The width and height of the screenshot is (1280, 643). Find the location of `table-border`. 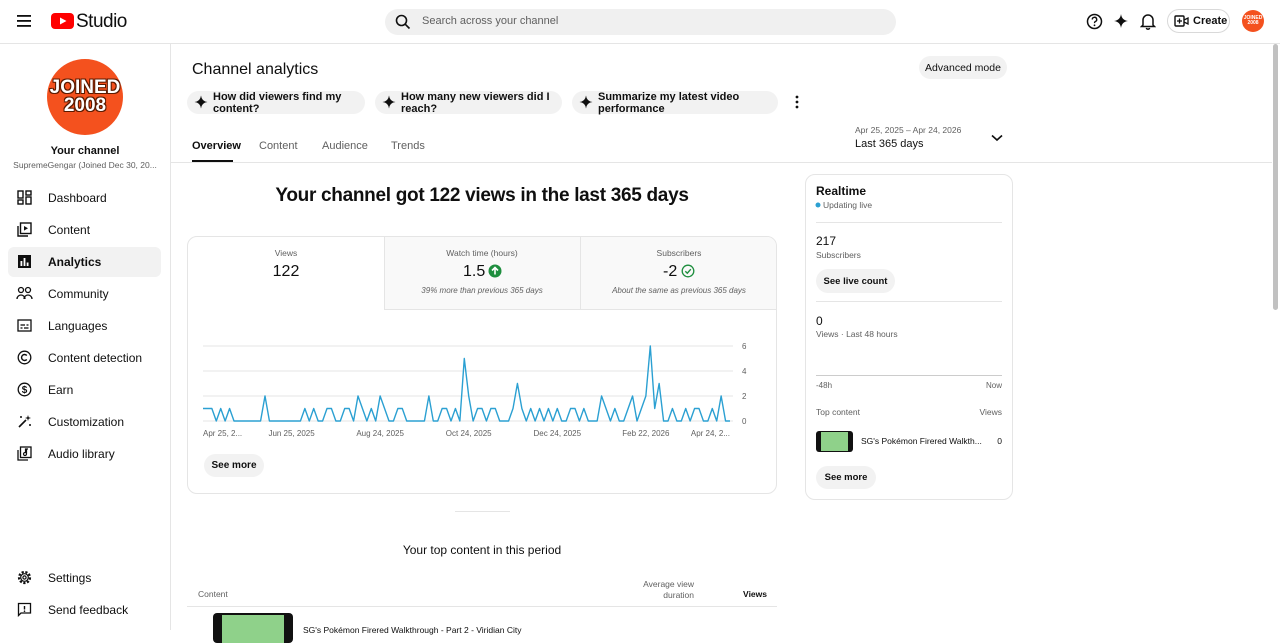

table-border is located at coordinates (482, 606).